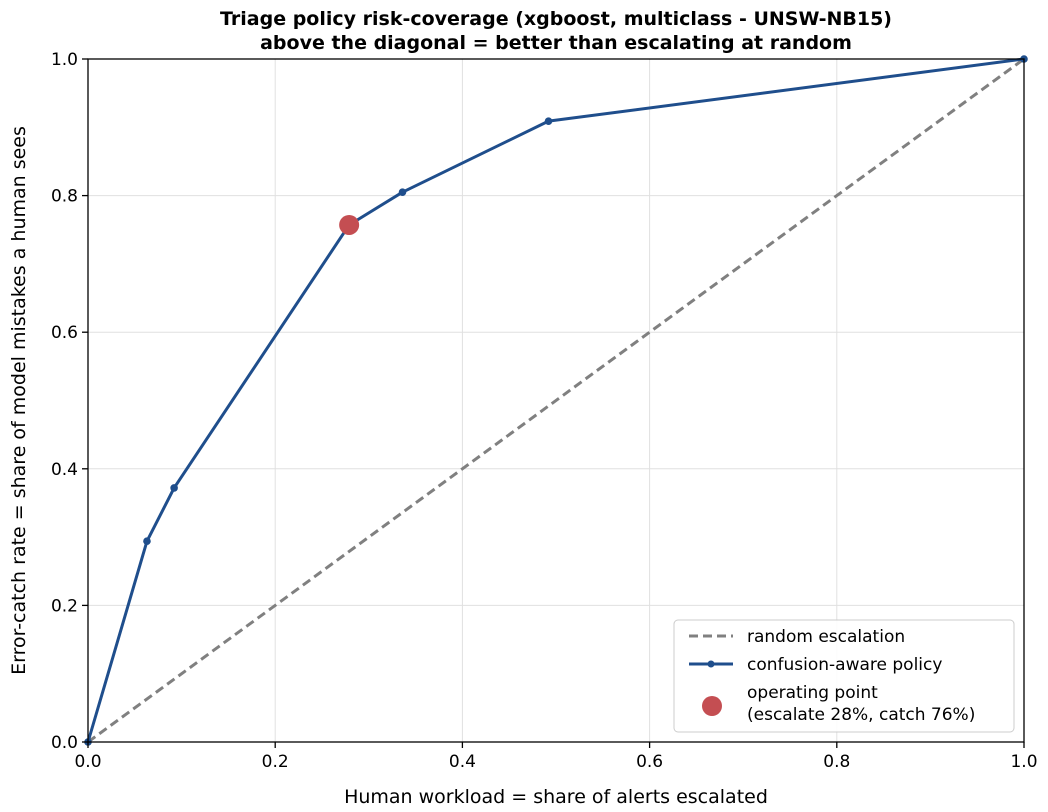 The height and width of the screenshot is (812, 1048). Describe the element at coordinates (826, 637) in the screenshot. I see `legend-label-random: random escalation` at that location.